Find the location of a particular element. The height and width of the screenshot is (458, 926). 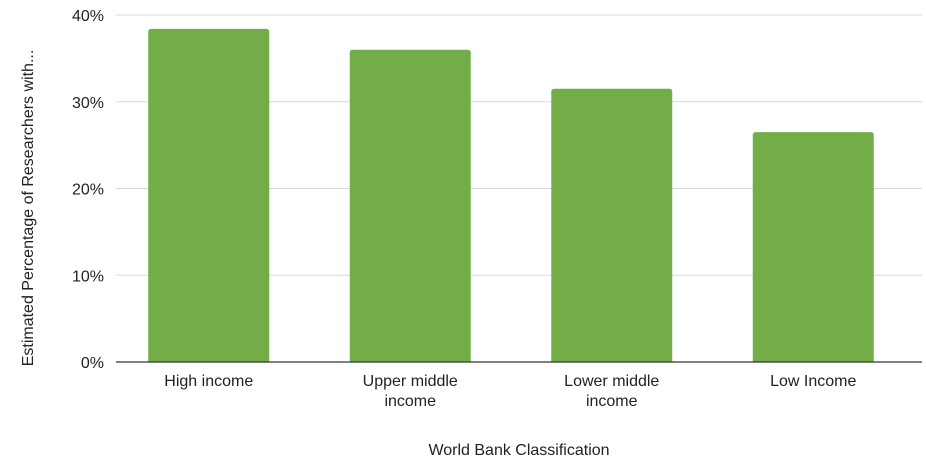

y-tick-label: 30% is located at coordinates (88, 103).